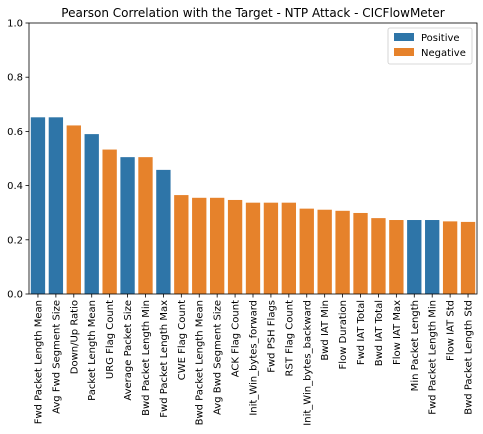  Describe the element at coordinates (469, 357) in the screenshot. I see `x-tick-label: Bwd Packet Length Std` at that location.